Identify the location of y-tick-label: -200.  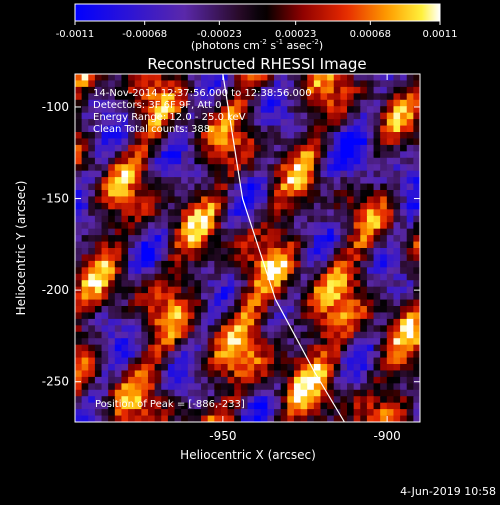
(55, 290).